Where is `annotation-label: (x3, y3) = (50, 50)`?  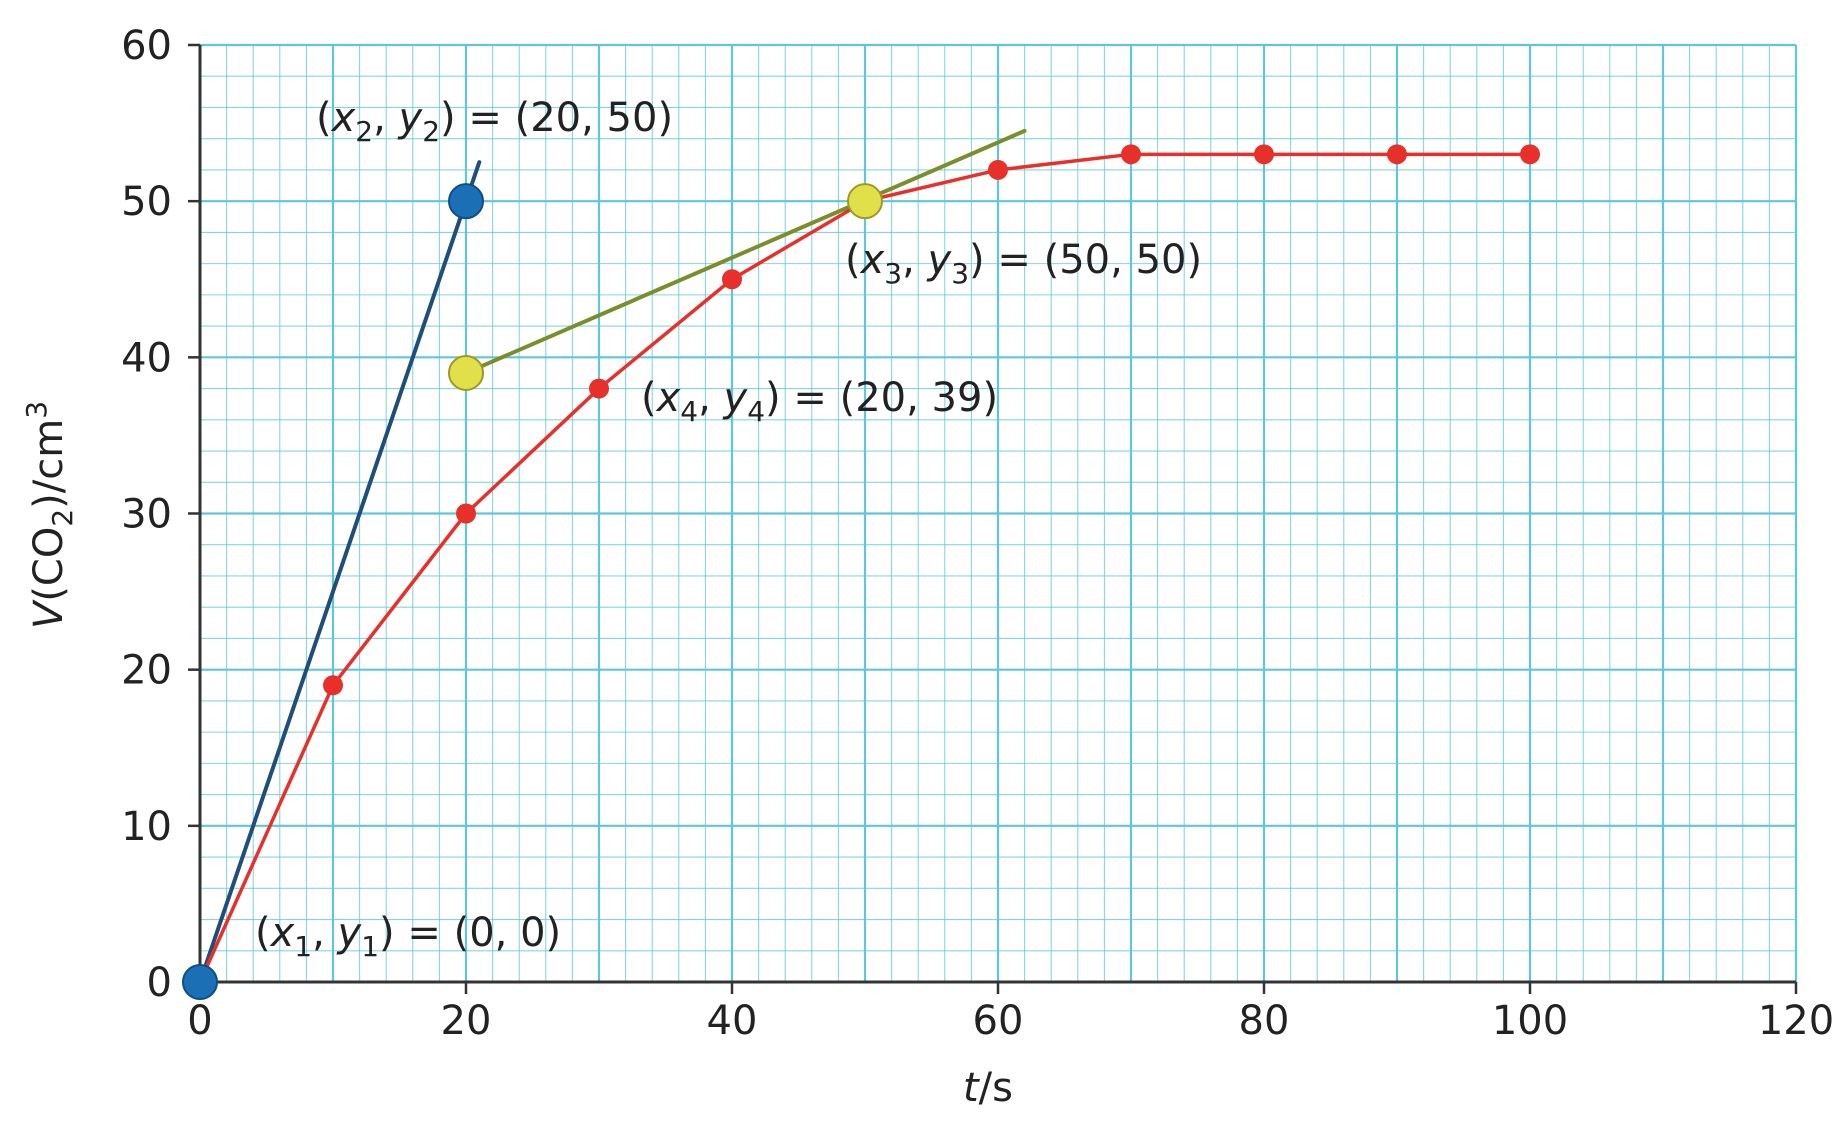
annotation-label: (x3, y3) = (50, 50) is located at coordinates (1023, 263).